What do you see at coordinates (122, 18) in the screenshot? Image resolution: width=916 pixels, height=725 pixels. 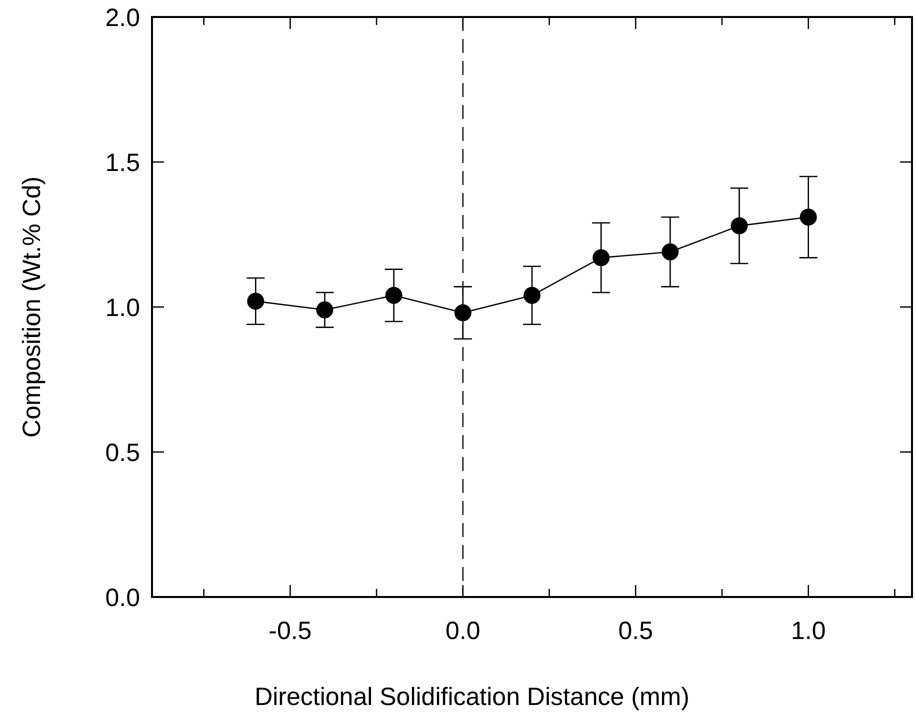 I see `y-tick-label: 2.0` at bounding box center [122, 18].